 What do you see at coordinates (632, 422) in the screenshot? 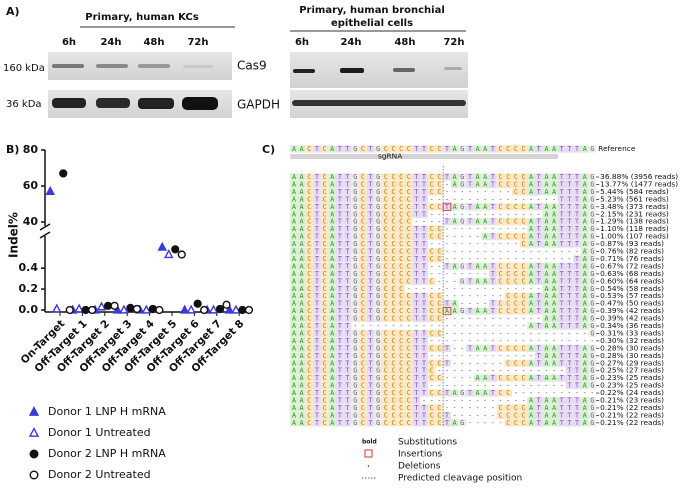
I see `read-label: 0.21% (22 reads)` at bounding box center [632, 422].